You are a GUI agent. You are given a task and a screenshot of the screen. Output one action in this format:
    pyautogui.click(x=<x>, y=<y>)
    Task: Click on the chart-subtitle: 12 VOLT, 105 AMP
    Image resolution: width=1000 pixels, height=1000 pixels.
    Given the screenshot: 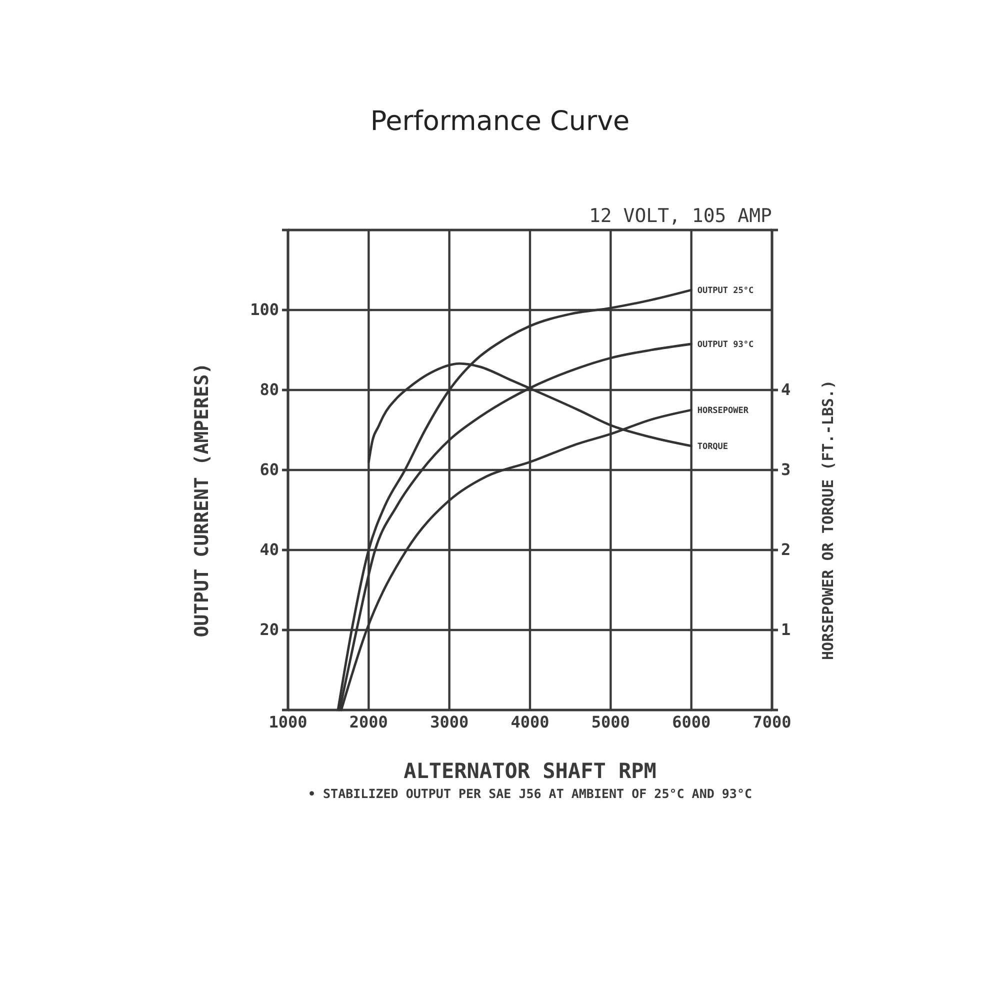 What is the action you would take?
    pyautogui.click(x=680, y=216)
    